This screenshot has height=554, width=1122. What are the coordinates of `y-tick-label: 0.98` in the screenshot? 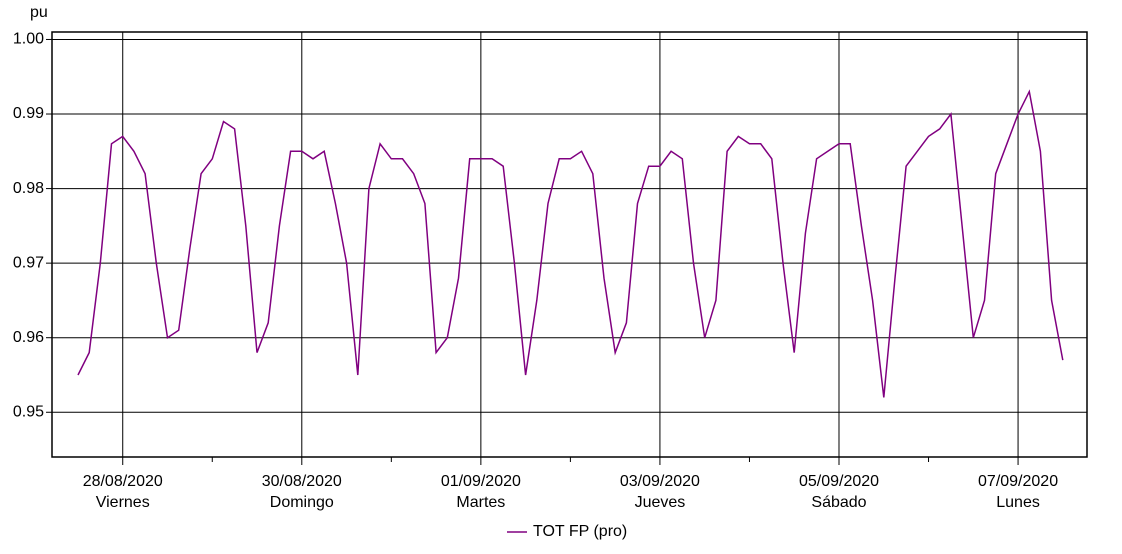 It's located at (28, 188).